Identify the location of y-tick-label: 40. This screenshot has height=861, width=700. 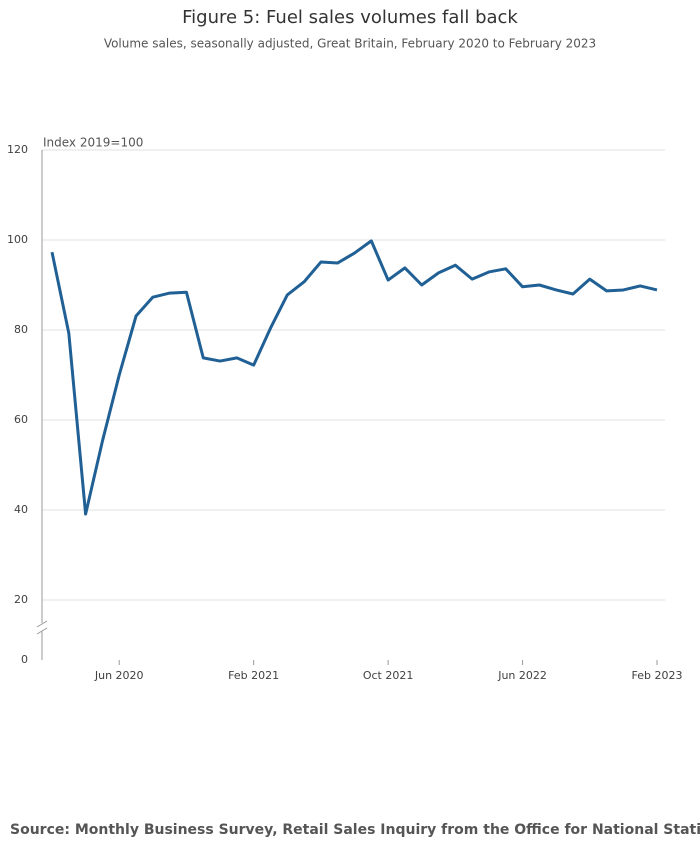
(21, 509).